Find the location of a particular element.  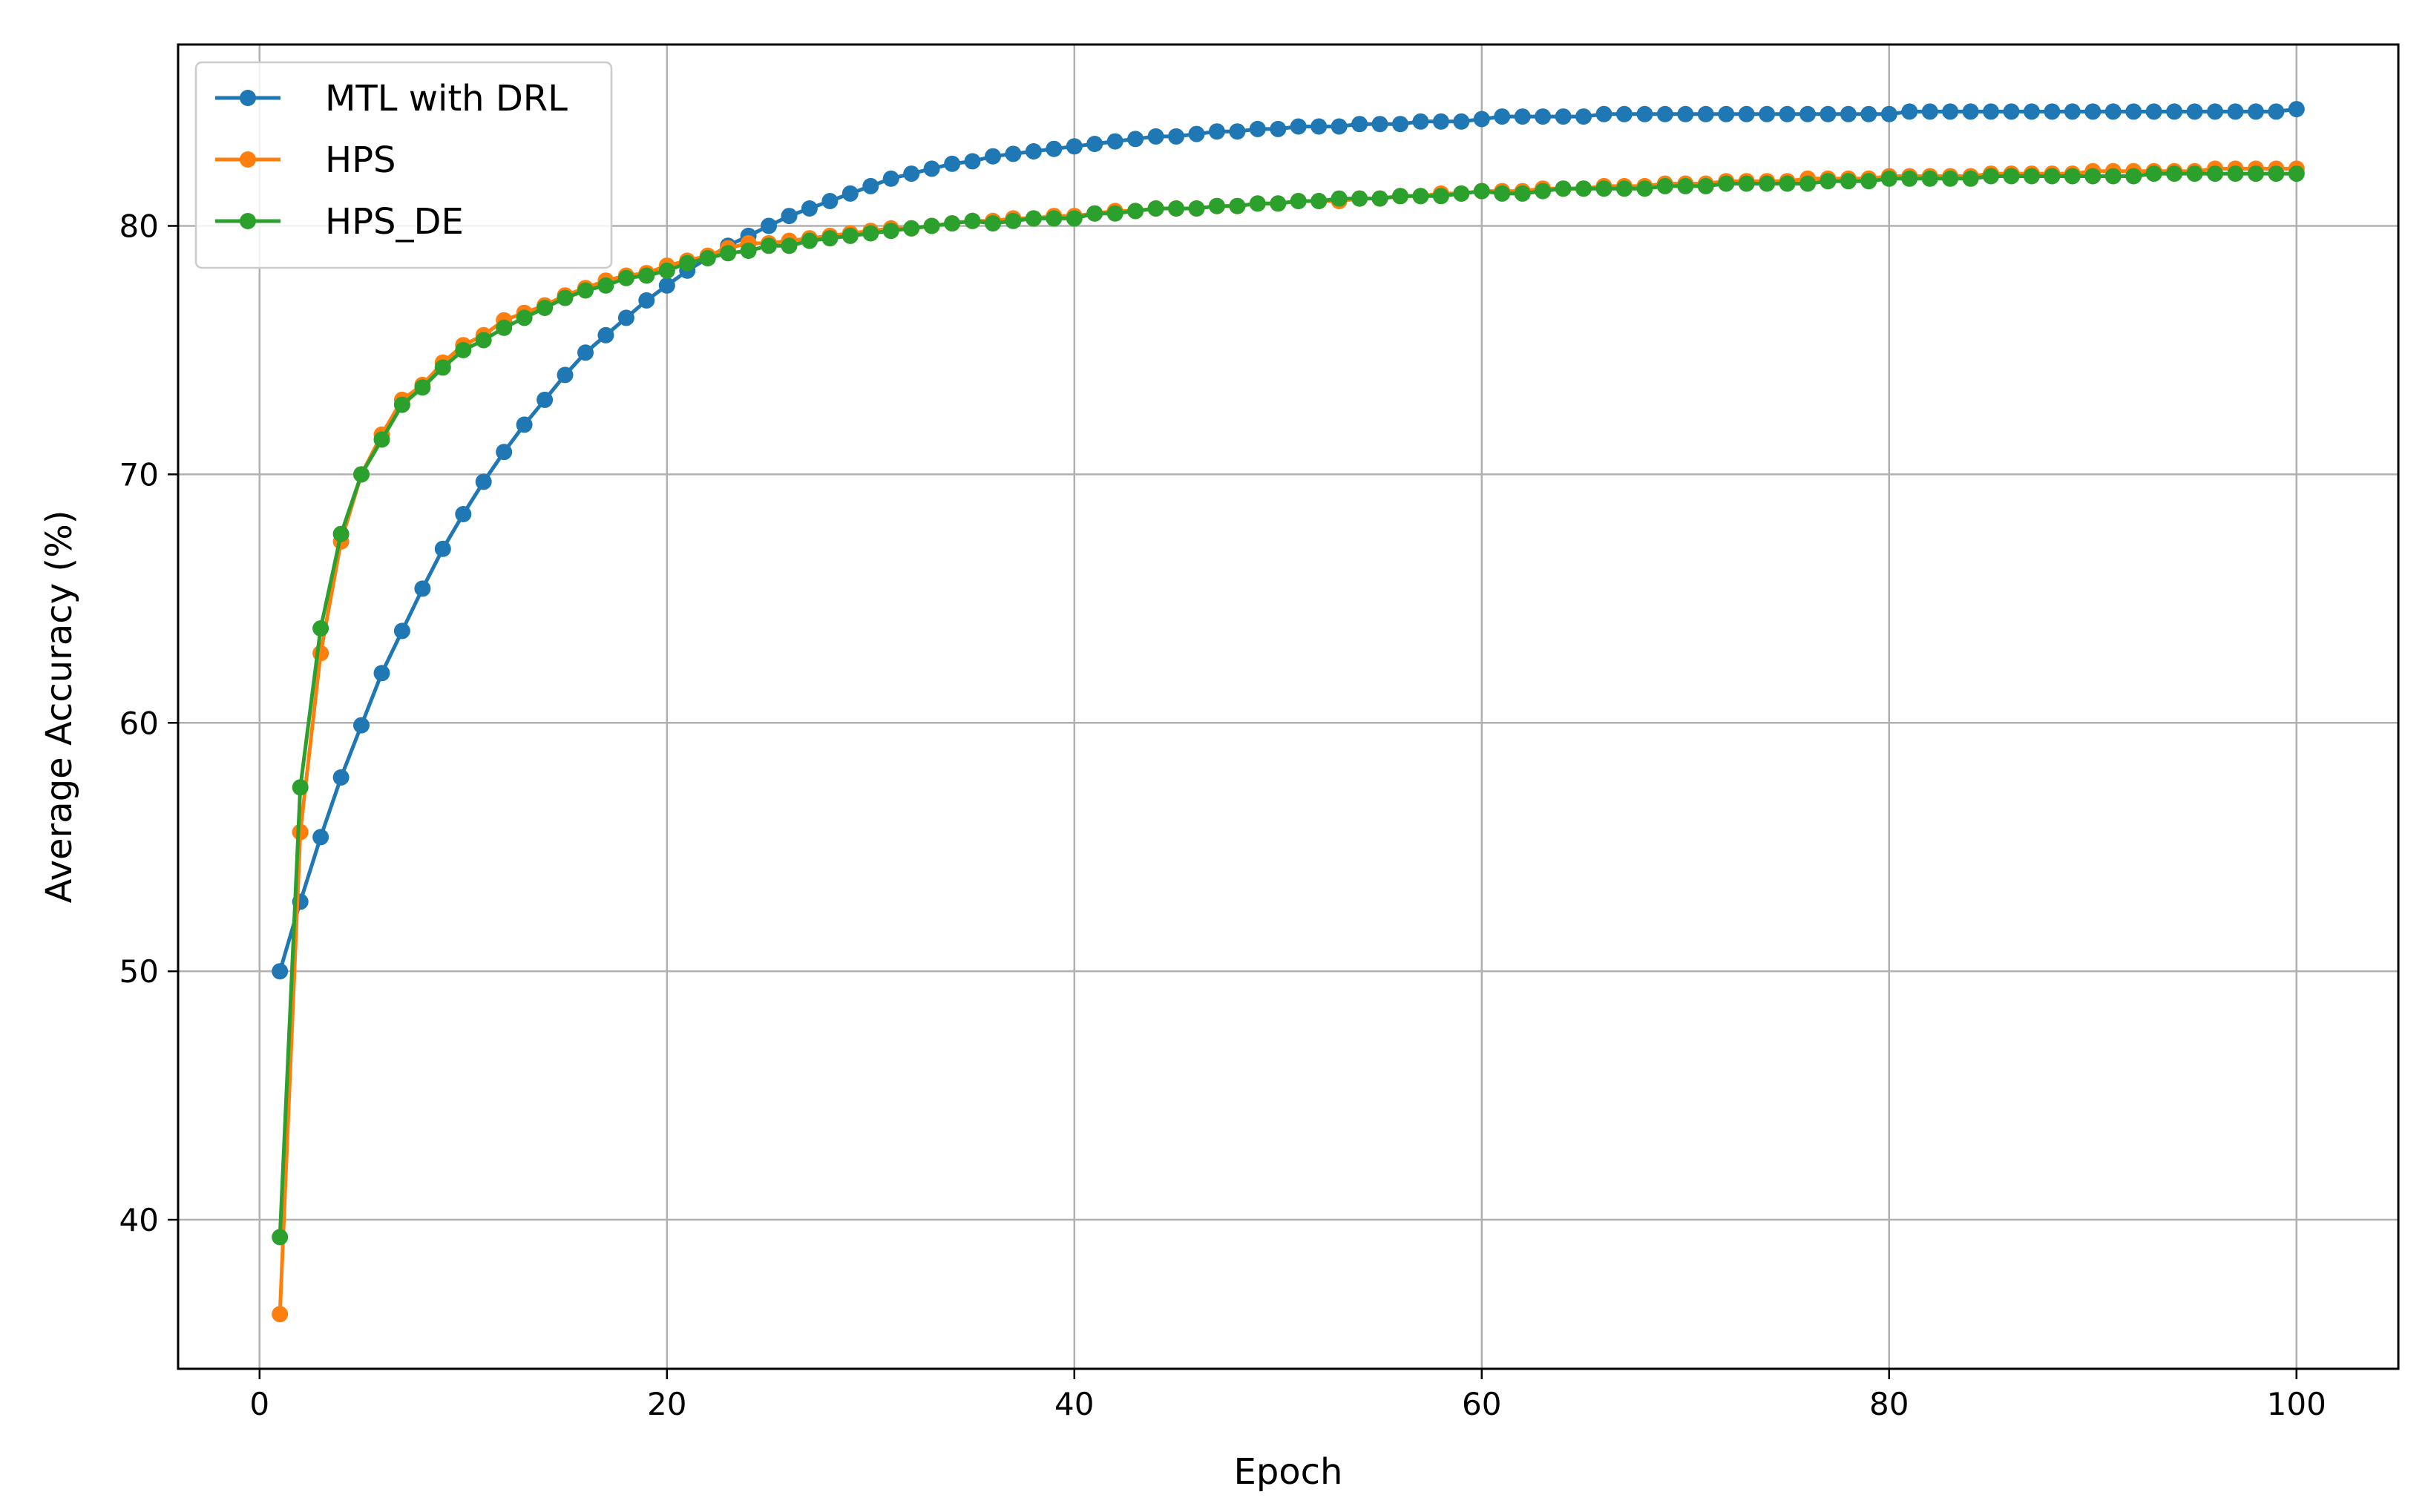

y-tick-label: 70 is located at coordinates (139, 474).